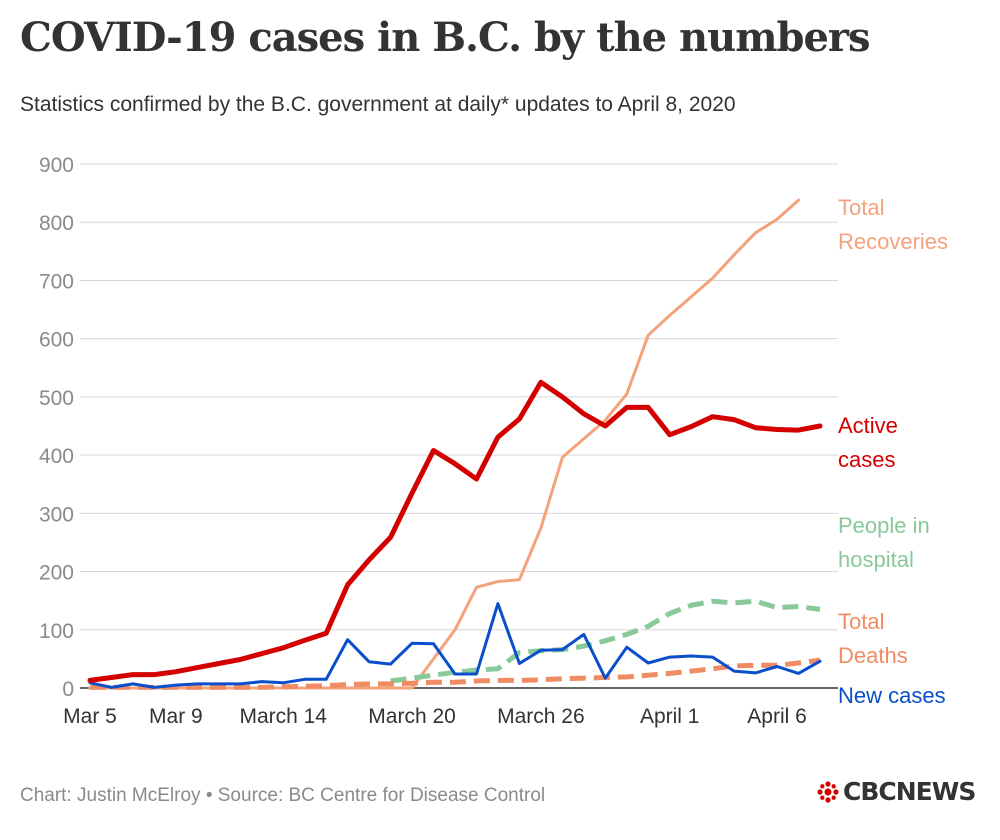  What do you see at coordinates (868, 442) in the screenshot?
I see `series-label-active-cases: Active cases` at bounding box center [868, 442].